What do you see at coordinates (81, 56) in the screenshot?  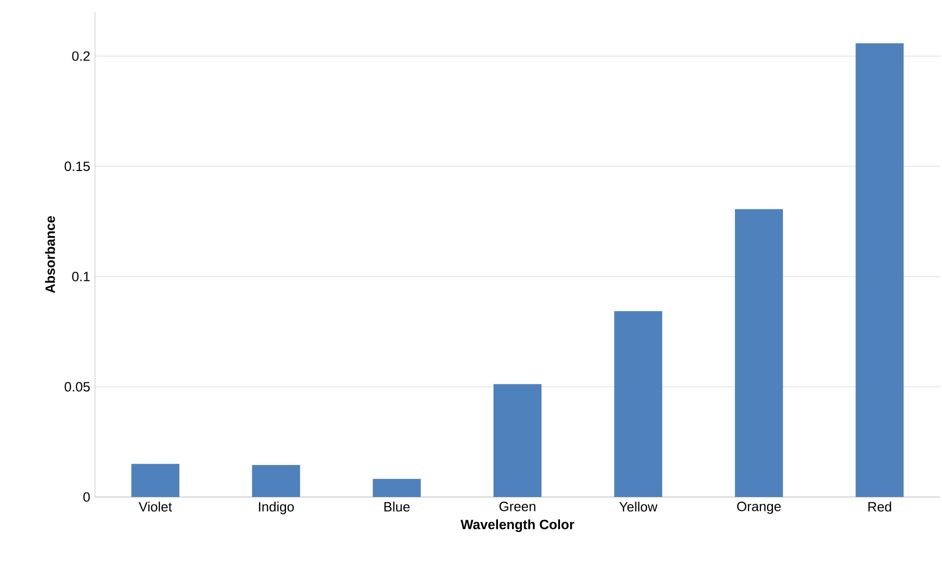 I see `y-tick-label: 0.2` at bounding box center [81, 56].